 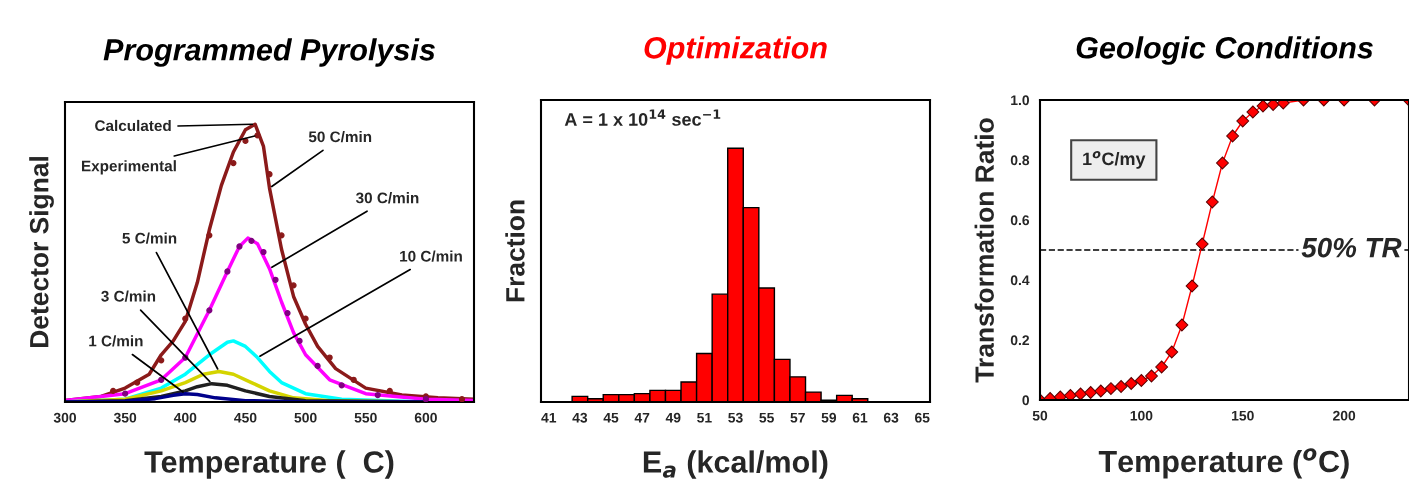 I want to click on text: 3 C/min, so click(x=128, y=296).